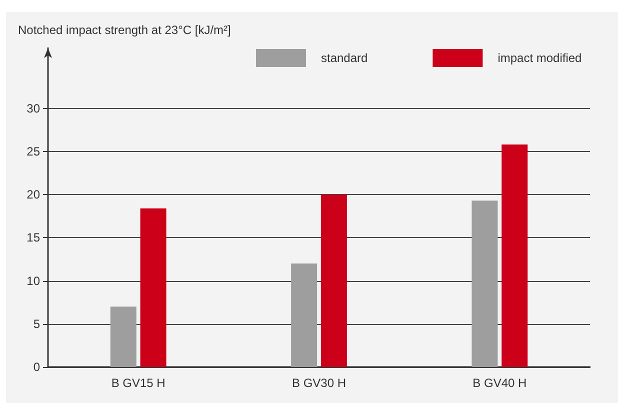 This screenshot has height=403, width=618. Describe the element at coordinates (33, 195) in the screenshot. I see `y-tick-label: 20` at that location.